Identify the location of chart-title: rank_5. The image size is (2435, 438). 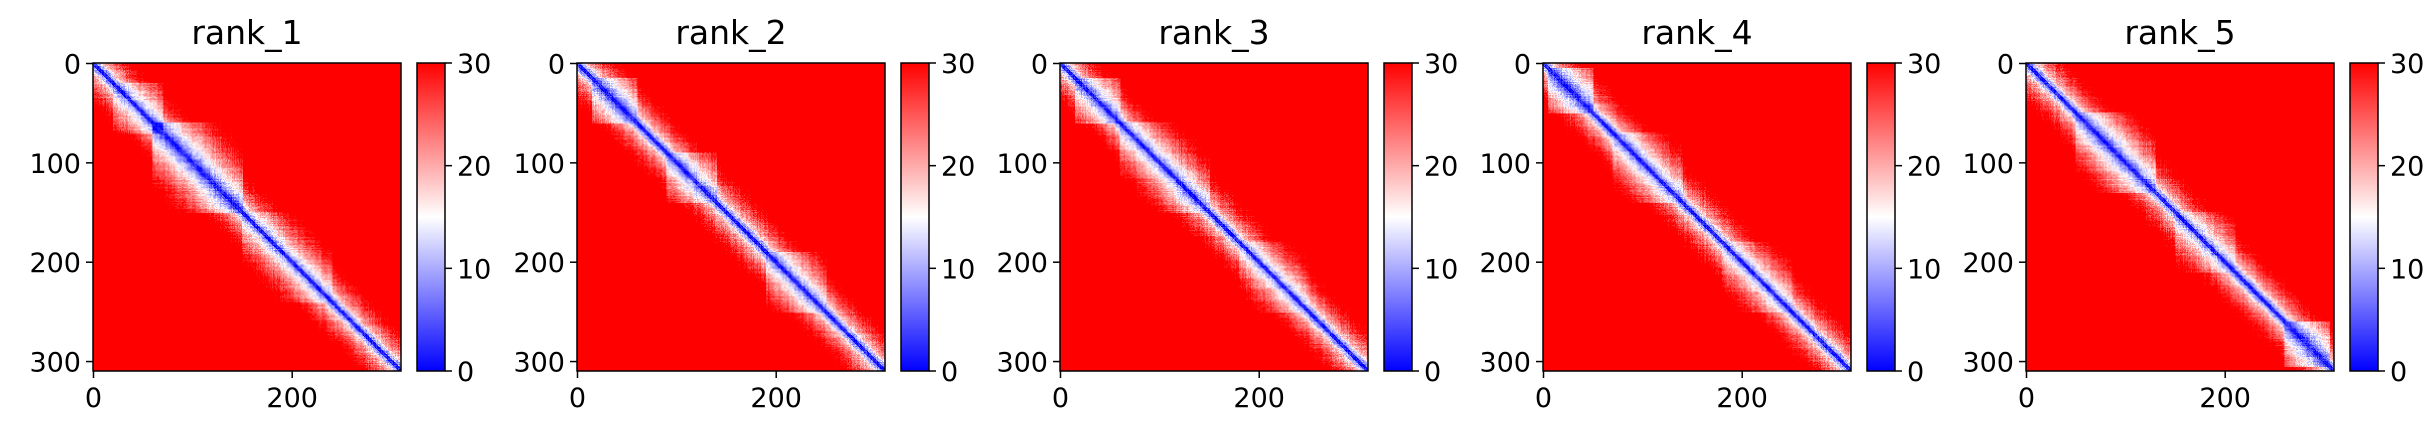
(2179, 32).